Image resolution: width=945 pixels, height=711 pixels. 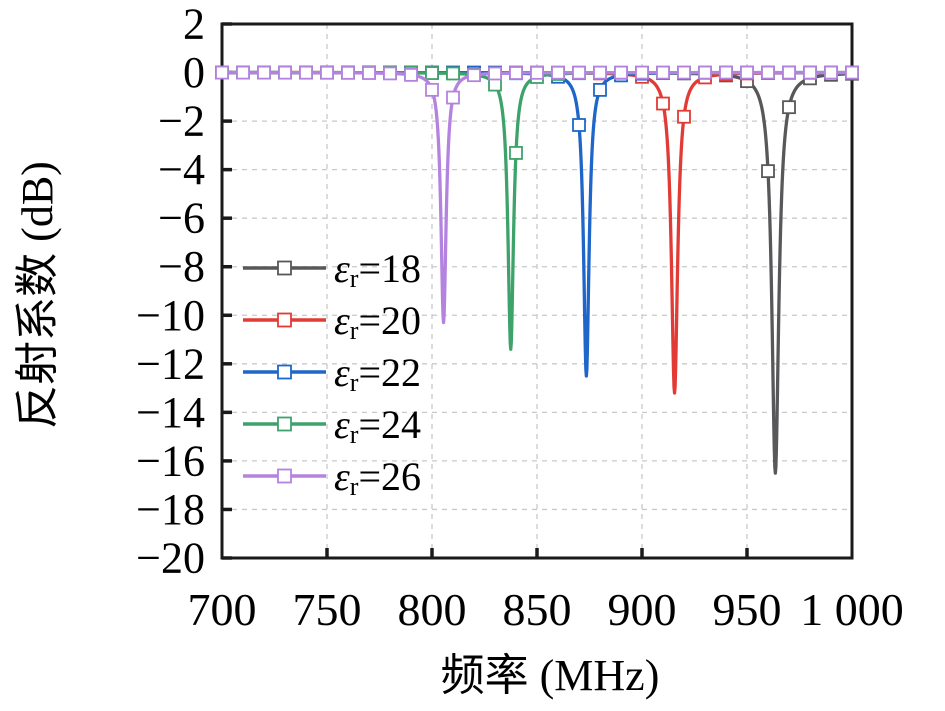 What do you see at coordinates (377, 425) in the screenshot?
I see `legend-label-er-24: εr=24` at bounding box center [377, 425].